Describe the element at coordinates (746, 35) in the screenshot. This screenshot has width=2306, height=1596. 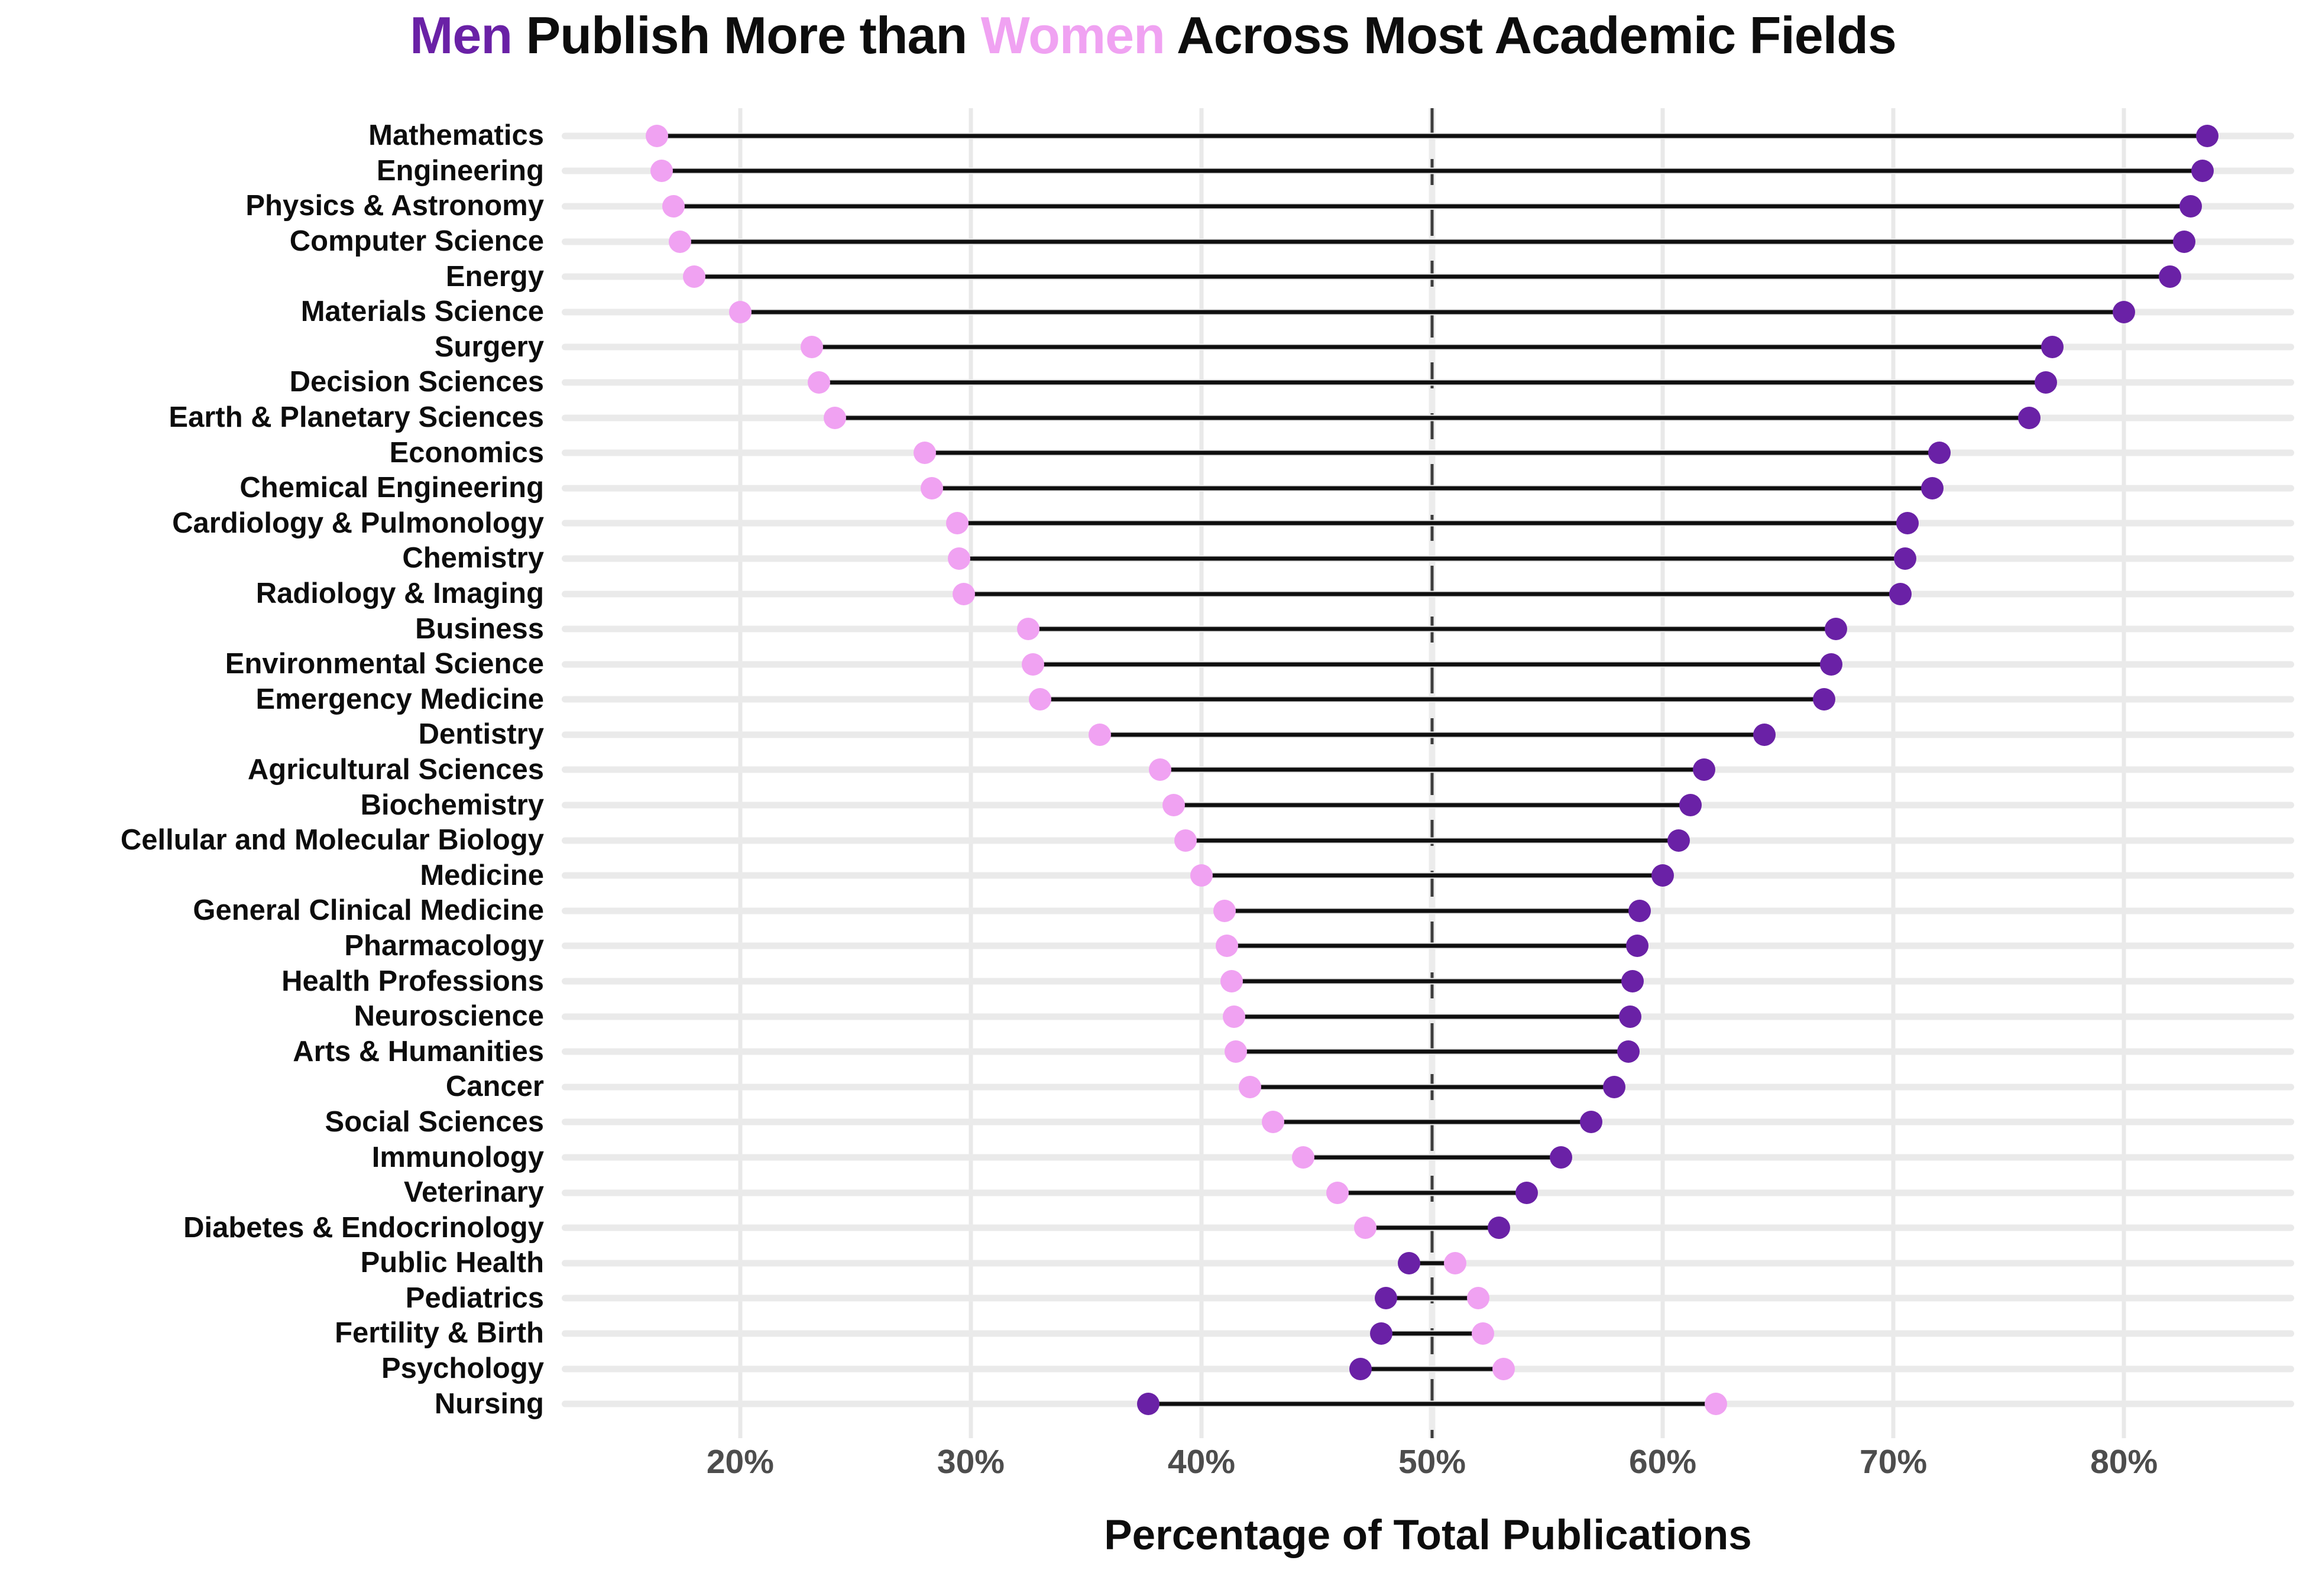
I see `title-part-1: Publish More than` at that location.